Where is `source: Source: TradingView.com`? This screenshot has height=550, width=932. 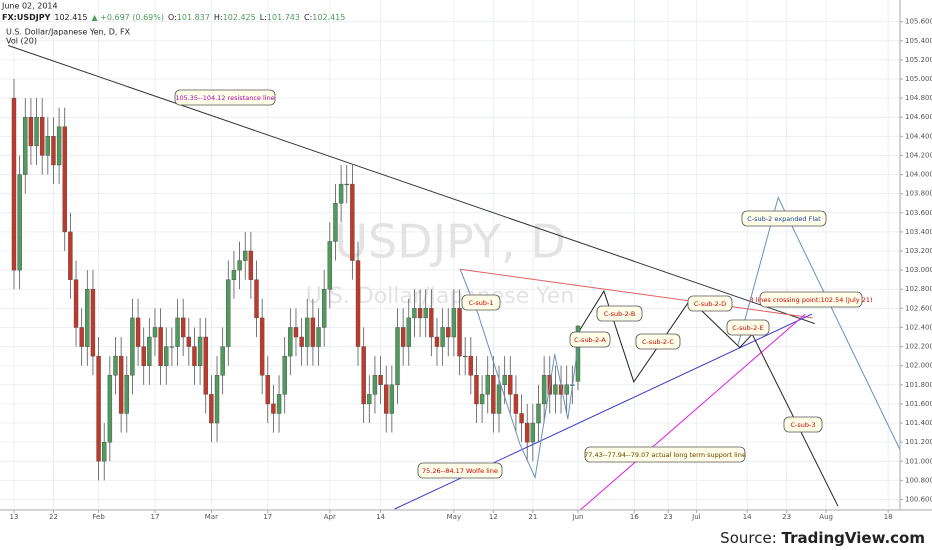
source: Source: TradingView.com is located at coordinates (822, 538).